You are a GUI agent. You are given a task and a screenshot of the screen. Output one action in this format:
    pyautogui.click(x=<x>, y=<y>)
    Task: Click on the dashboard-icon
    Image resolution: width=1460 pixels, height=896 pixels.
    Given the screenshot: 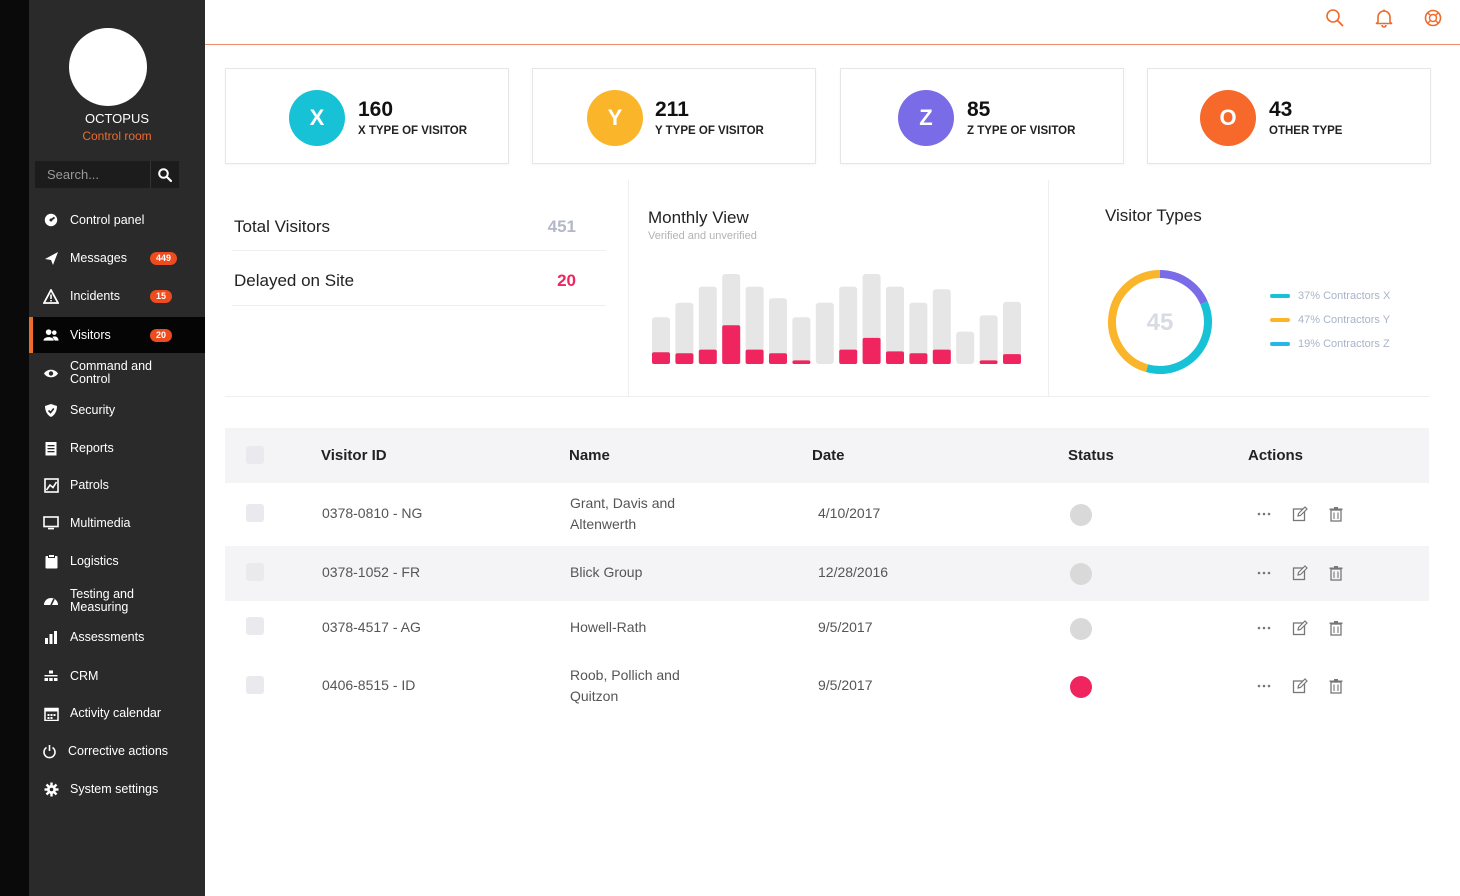 What is the action you would take?
    pyautogui.click(x=51, y=220)
    